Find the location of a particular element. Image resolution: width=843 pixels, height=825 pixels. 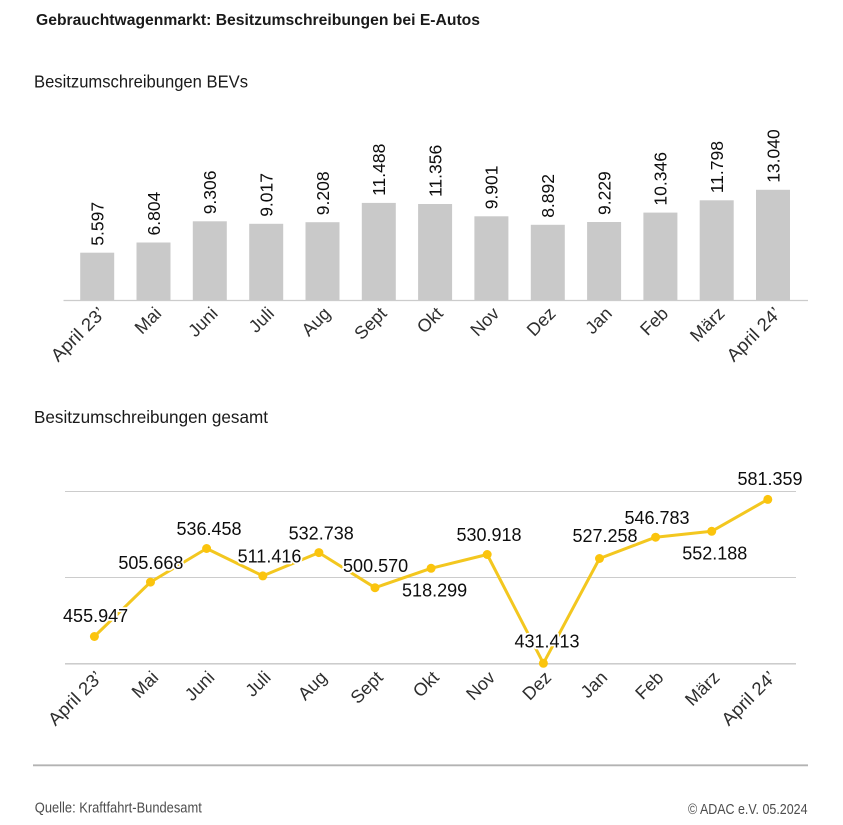

svg-text: 9.208 is located at coordinates (323, 193).